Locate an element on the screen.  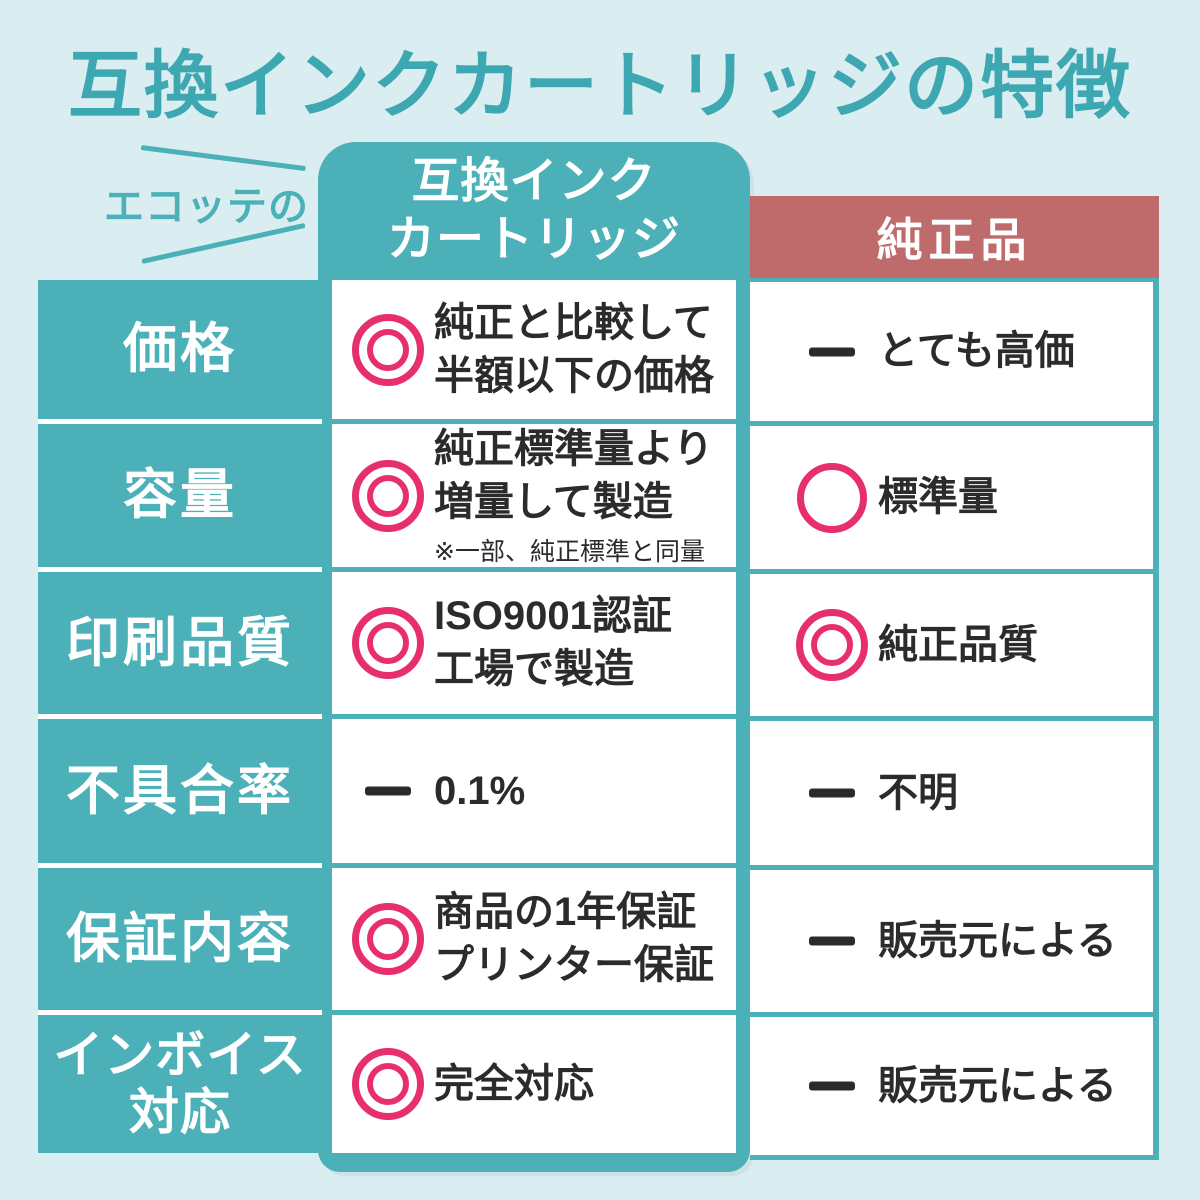
genuine-cell-print-quality: 純正品質 is located at coordinates (951, 645).